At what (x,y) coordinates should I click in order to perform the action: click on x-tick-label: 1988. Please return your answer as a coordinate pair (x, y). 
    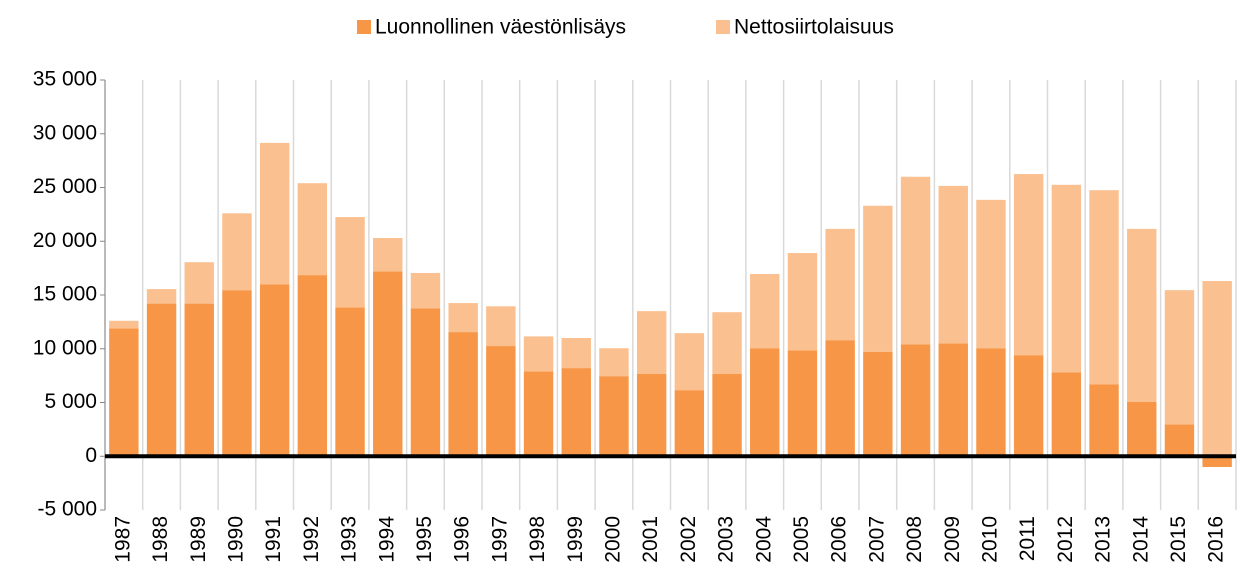
    Looking at the image, I should click on (160, 539).